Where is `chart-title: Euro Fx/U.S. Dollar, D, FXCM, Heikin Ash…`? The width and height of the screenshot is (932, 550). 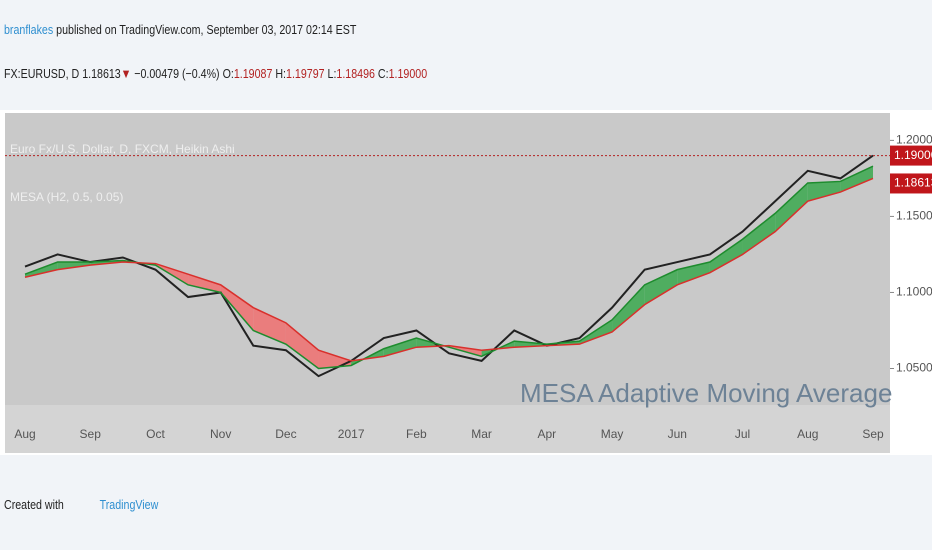 chart-title: Euro Fx/U.S. Dollar, D, FXCM, Heikin Ash… is located at coordinates (122, 149).